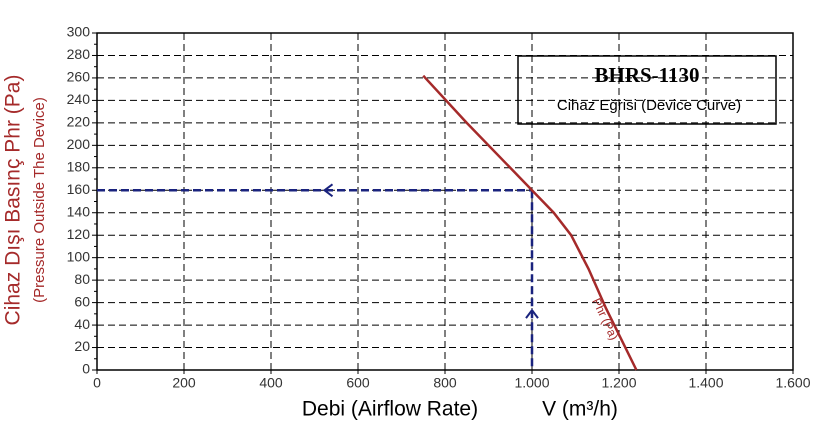 This screenshot has height=436, width=834. What do you see at coordinates (82, 346) in the screenshot?
I see `y-tick-label: 20` at bounding box center [82, 346].